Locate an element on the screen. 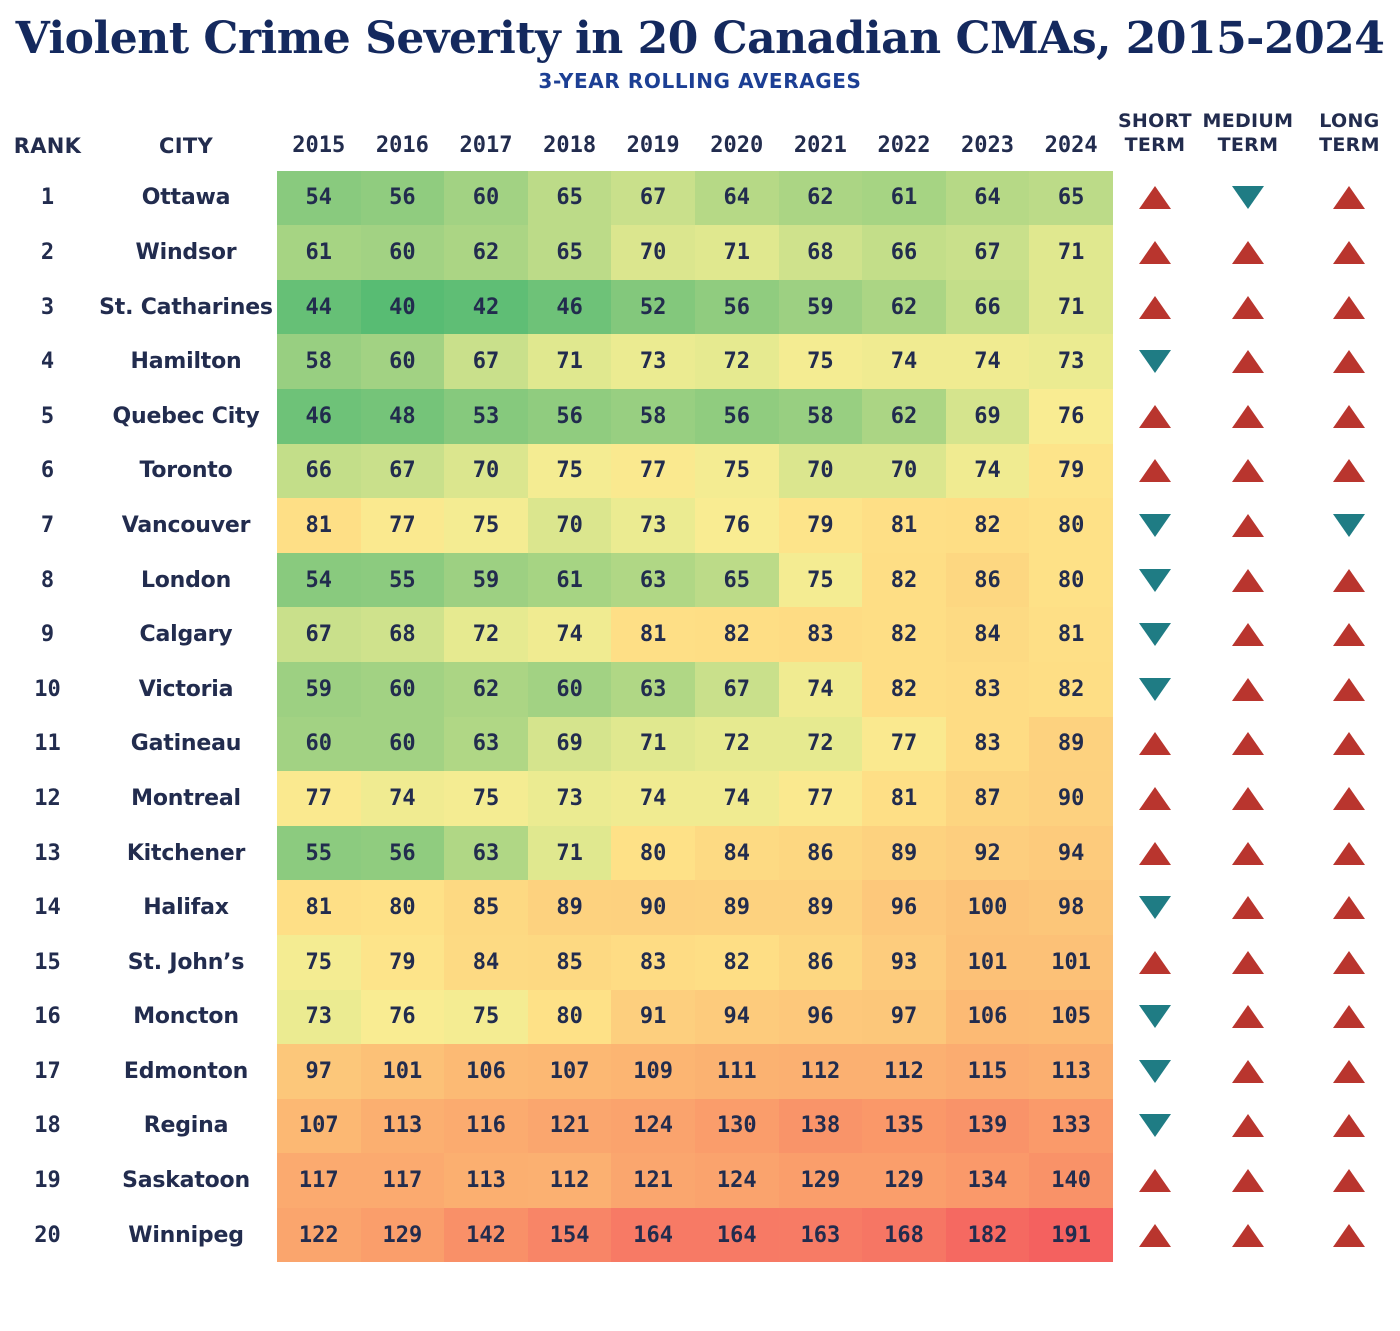 This screenshot has width=1400, height=1331. value-cell-2023: 101 is located at coordinates (987, 962).